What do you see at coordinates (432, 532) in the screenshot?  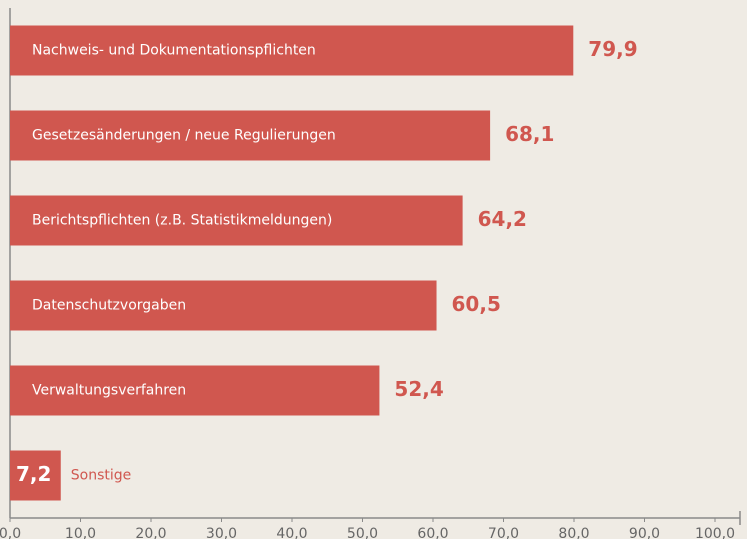 I see `x-tick-label: 60,0` at bounding box center [432, 532].